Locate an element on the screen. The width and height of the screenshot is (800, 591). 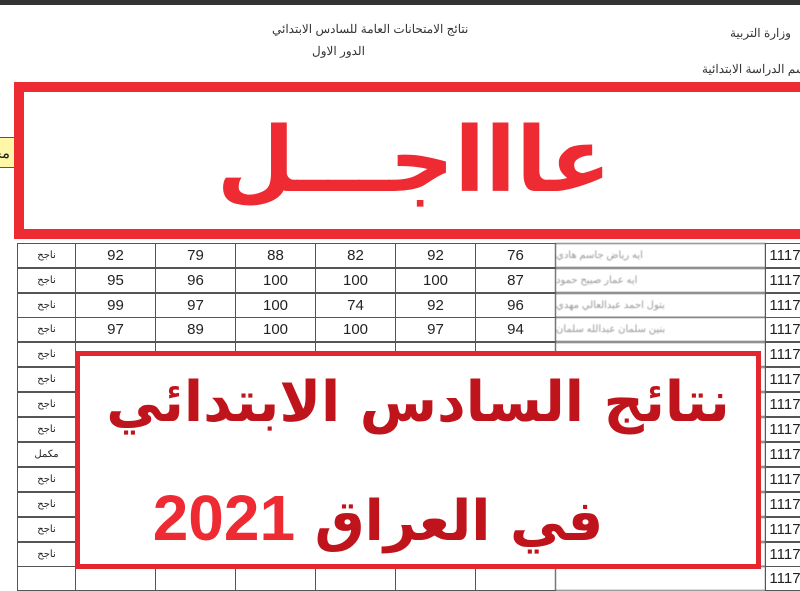
score-cell: 94 is located at coordinates (515, 330).